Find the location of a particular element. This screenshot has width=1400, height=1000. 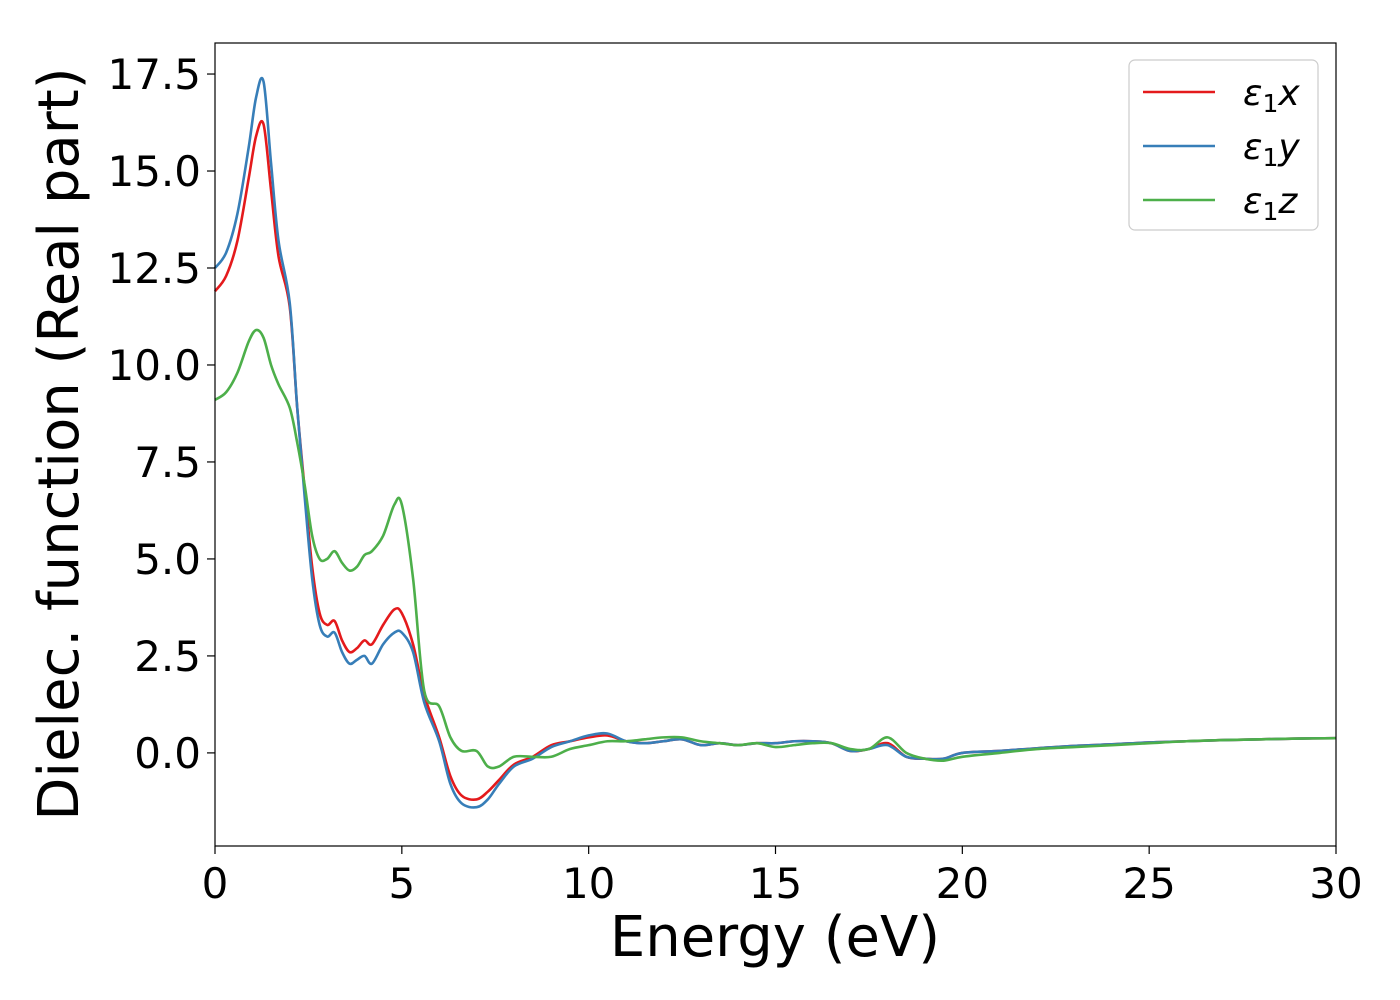

x-axis-title: Energy (eV) is located at coordinates (775, 937).